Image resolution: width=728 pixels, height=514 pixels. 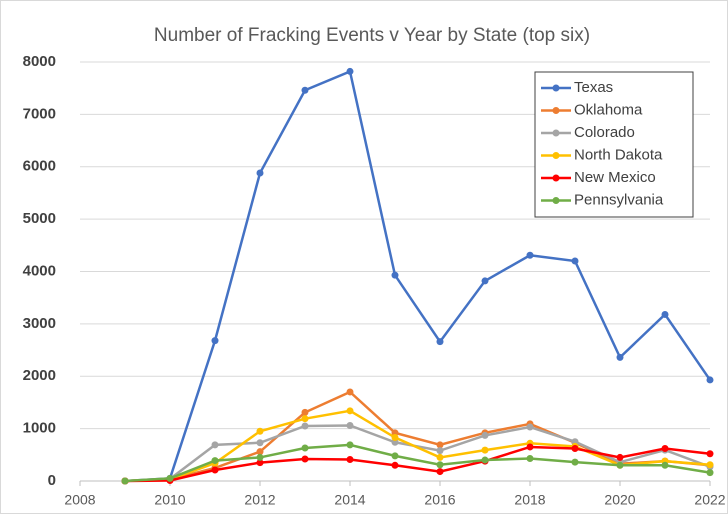 What do you see at coordinates (39, 323) in the screenshot?
I see `y-tick-label: 3000` at bounding box center [39, 323].